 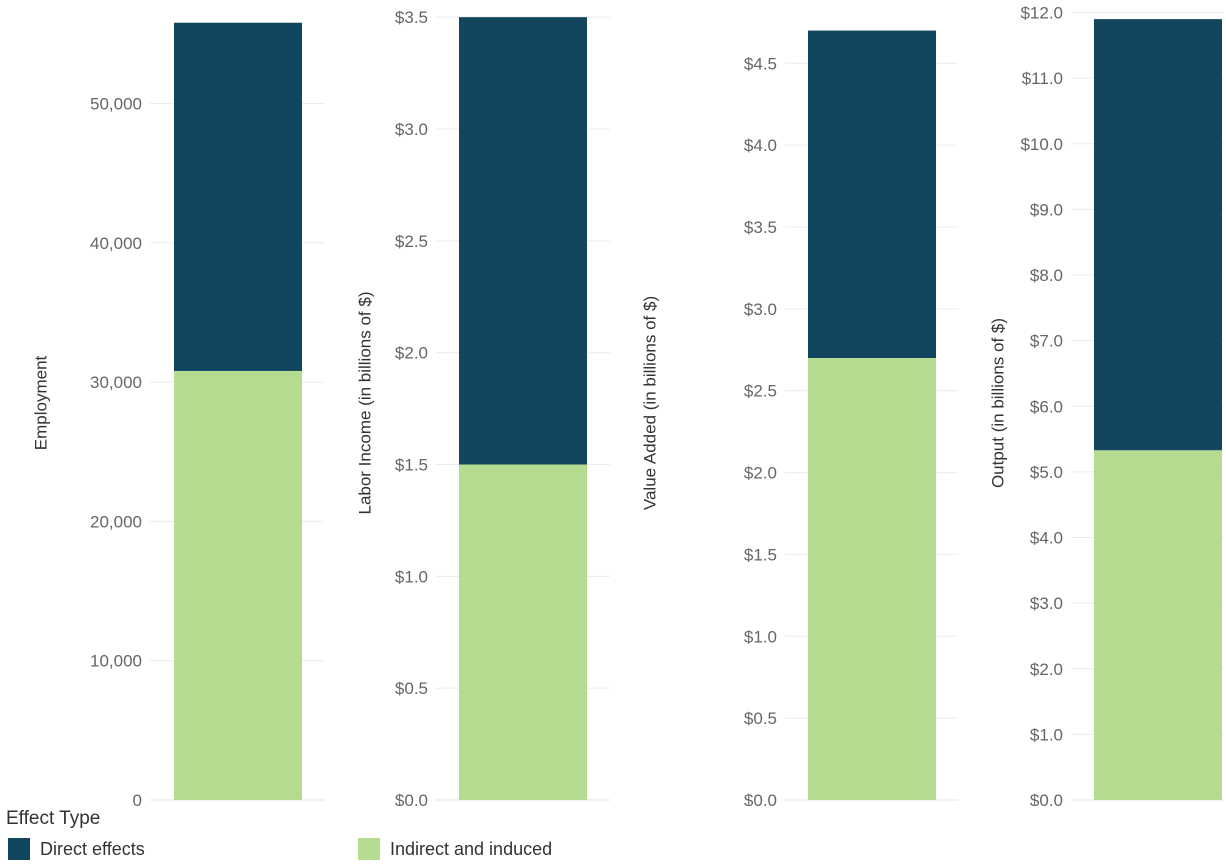 What do you see at coordinates (53, 818) in the screenshot?
I see `legend-title: Effect Type` at bounding box center [53, 818].